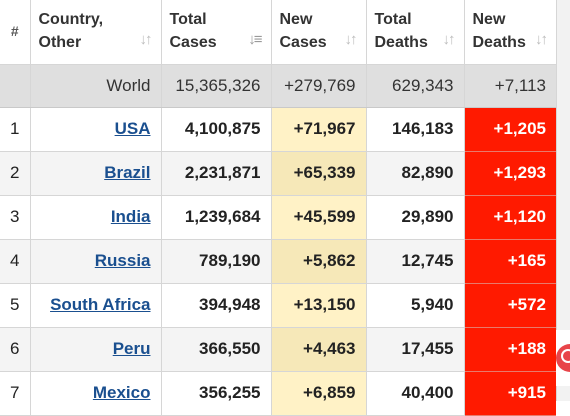  Describe the element at coordinates (510, 261) in the screenshot. I see `row-new-deaths: +165` at that location.